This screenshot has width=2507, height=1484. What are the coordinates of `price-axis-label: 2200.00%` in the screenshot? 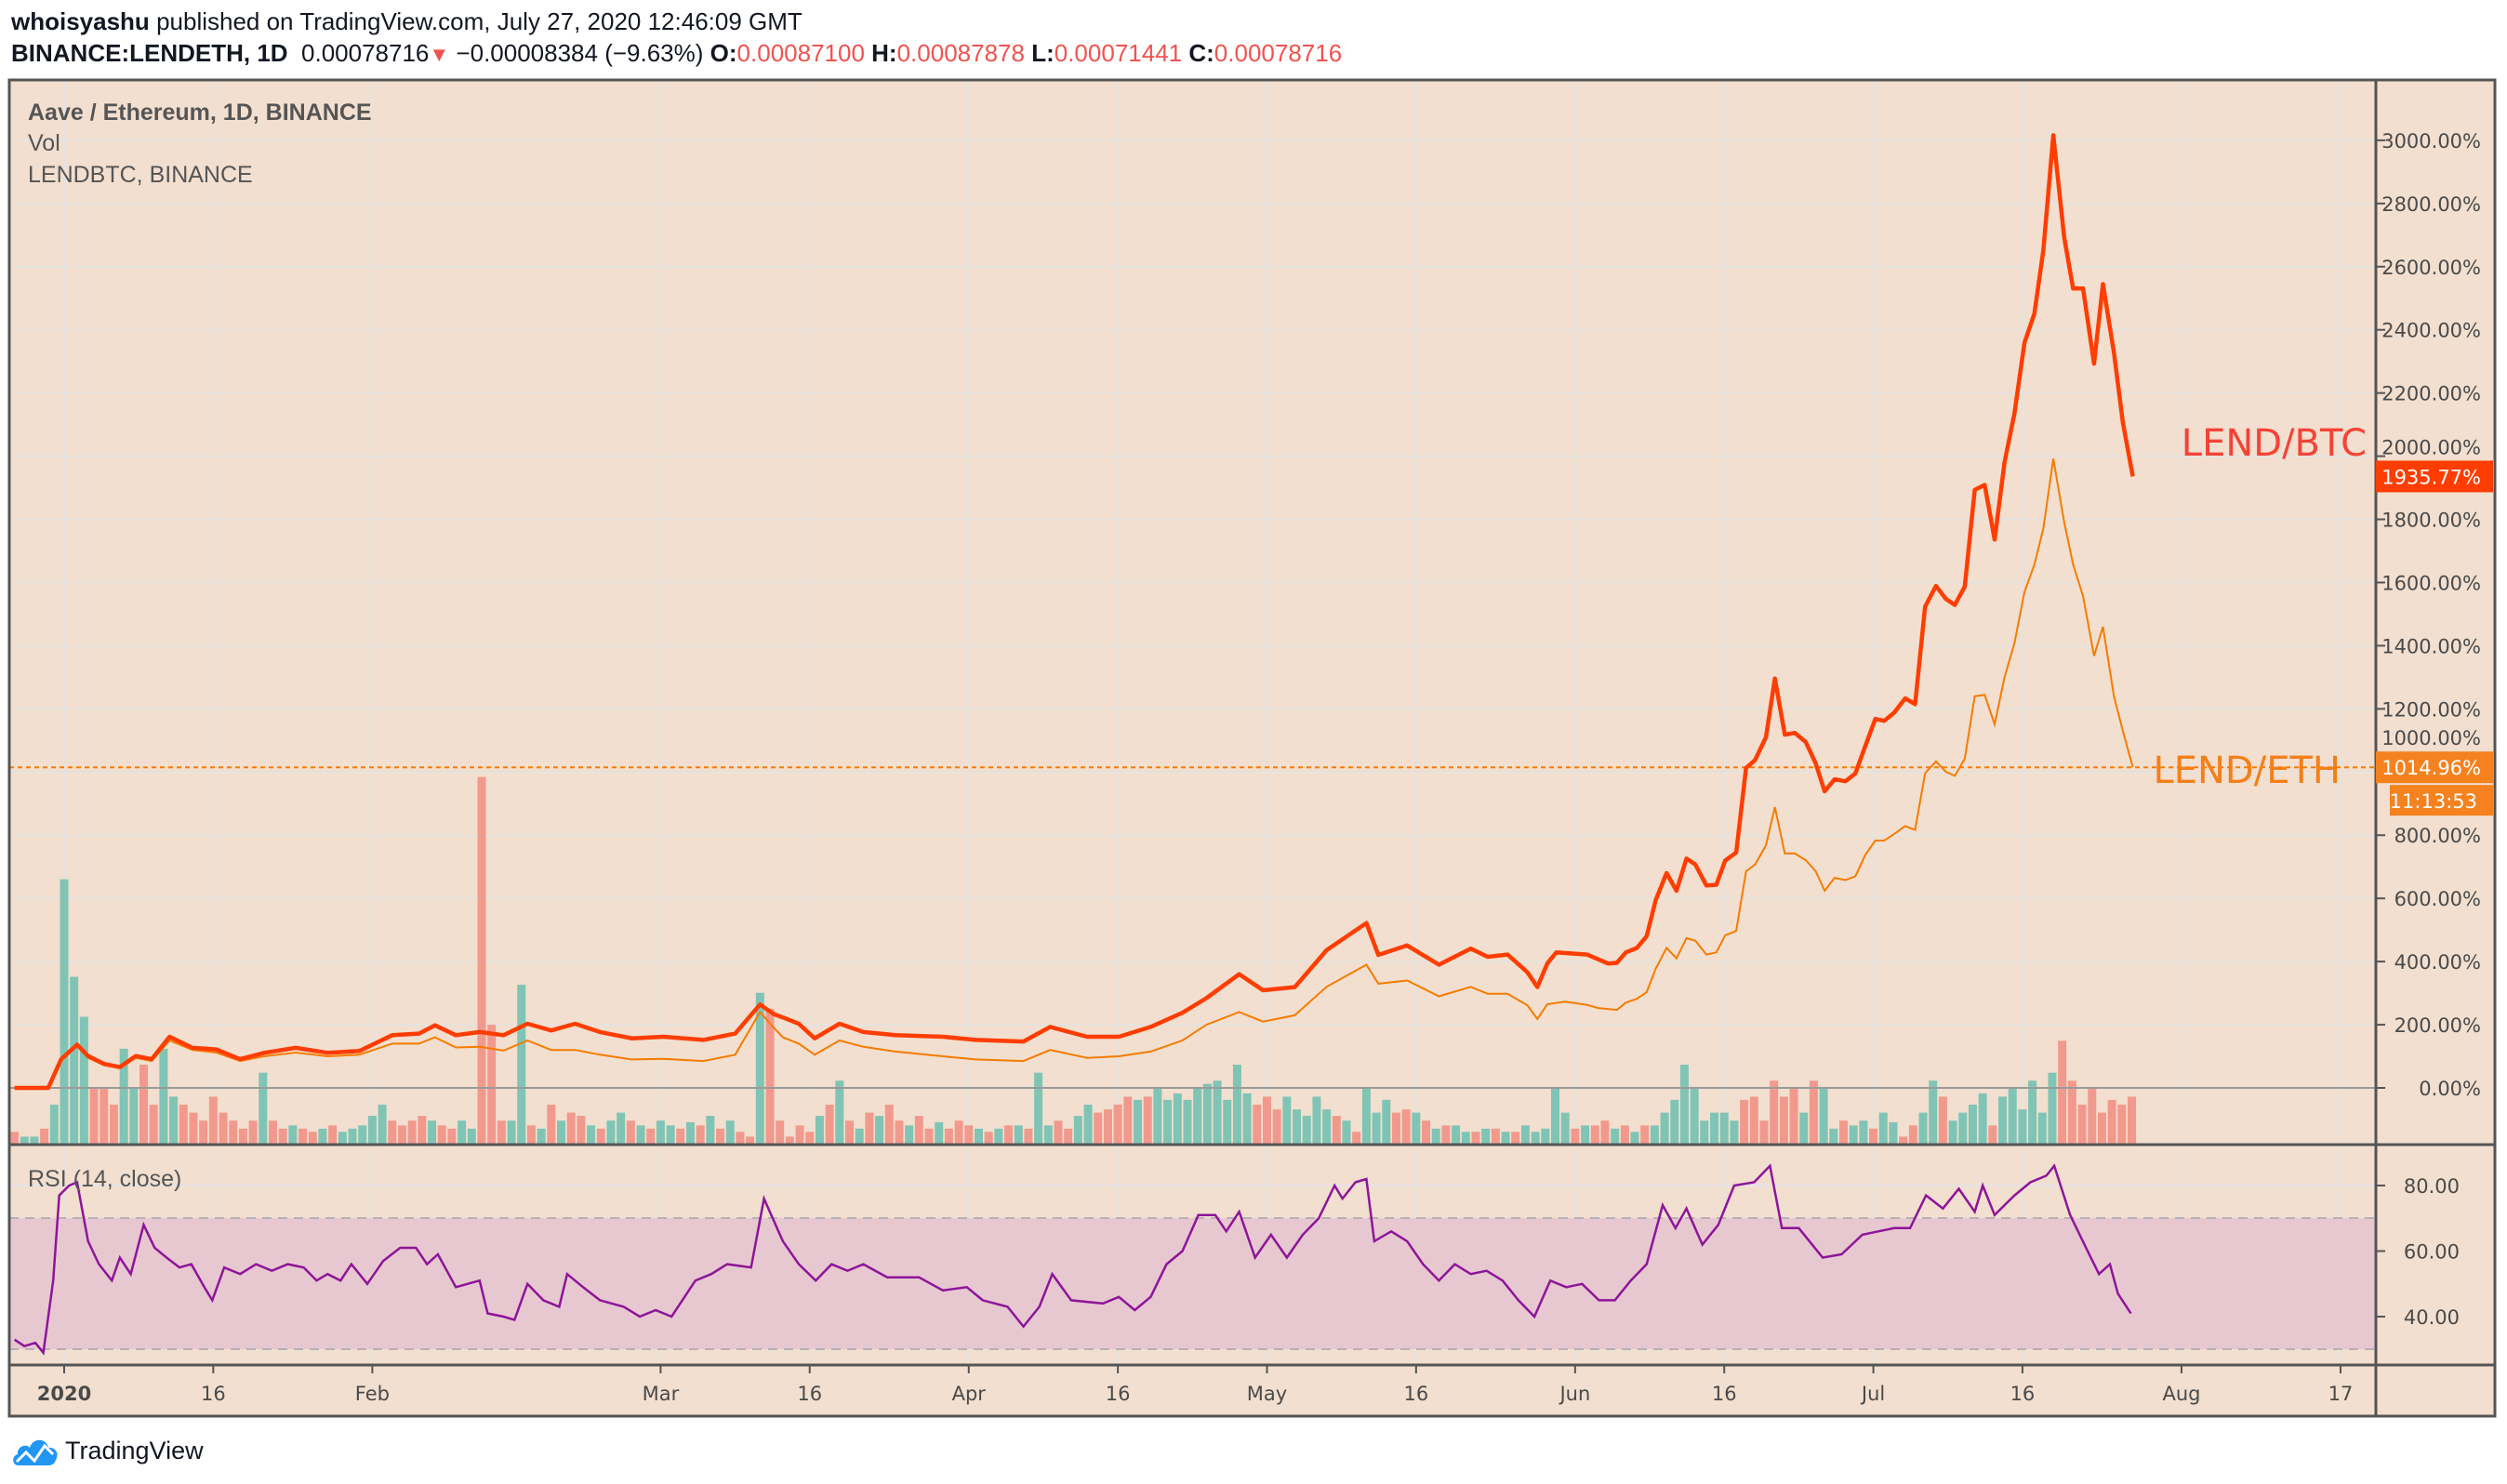 It's located at (2431, 394).